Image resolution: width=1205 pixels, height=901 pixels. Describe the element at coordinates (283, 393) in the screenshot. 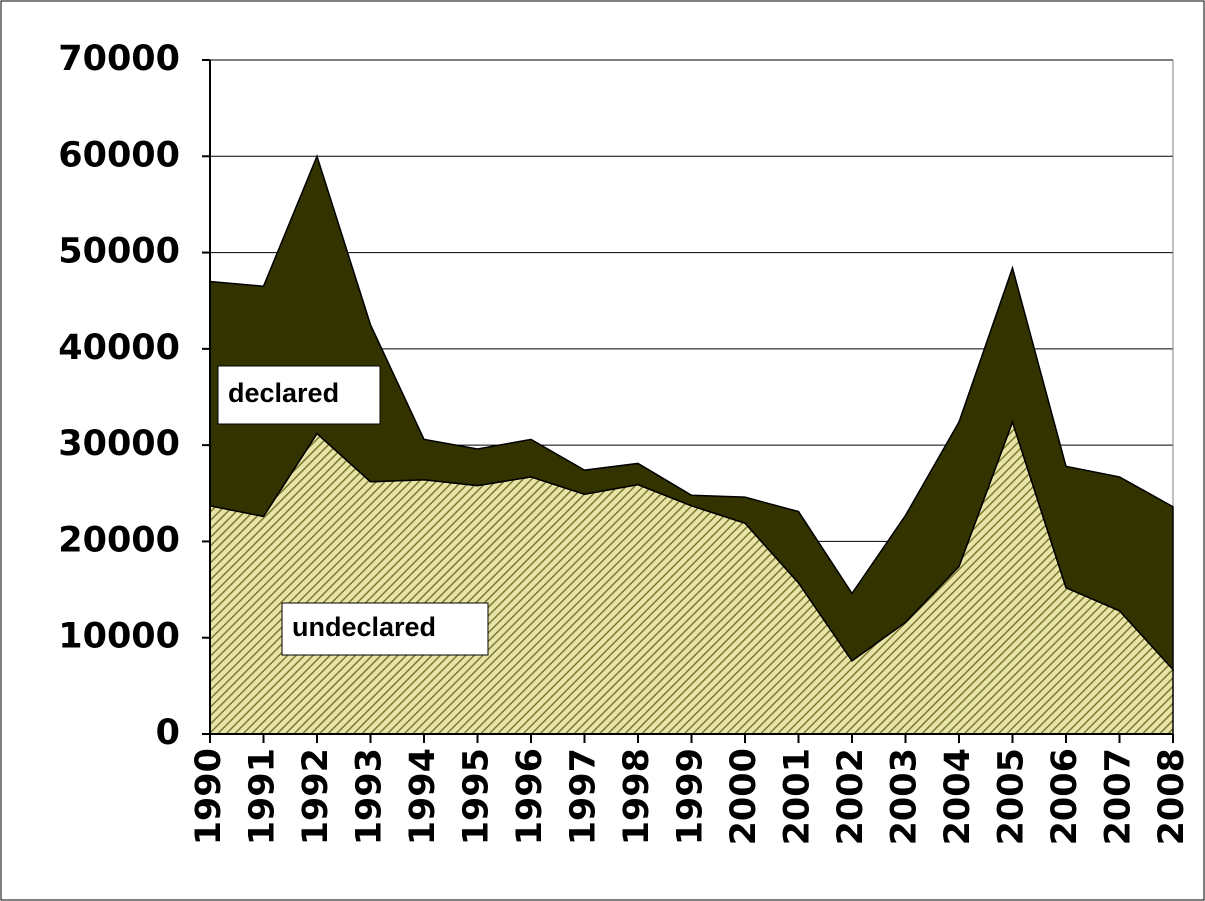

I see `series-label: declared` at that location.